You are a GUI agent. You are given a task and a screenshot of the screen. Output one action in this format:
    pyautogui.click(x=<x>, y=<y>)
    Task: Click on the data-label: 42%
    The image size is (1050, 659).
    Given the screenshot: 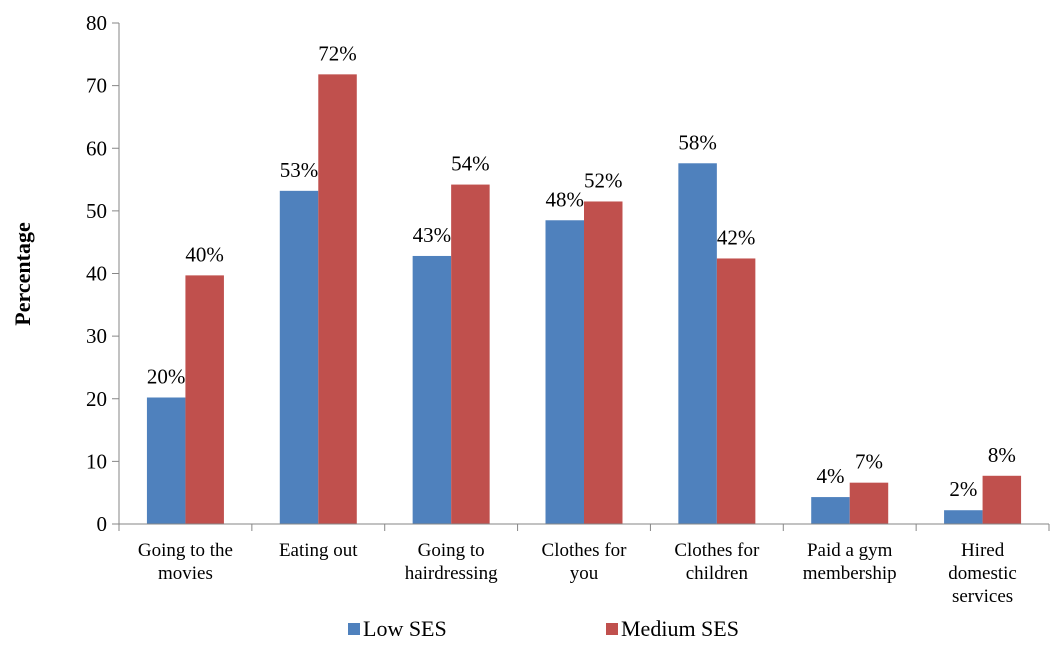 What is the action you would take?
    pyautogui.click(x=736, y=237)
    